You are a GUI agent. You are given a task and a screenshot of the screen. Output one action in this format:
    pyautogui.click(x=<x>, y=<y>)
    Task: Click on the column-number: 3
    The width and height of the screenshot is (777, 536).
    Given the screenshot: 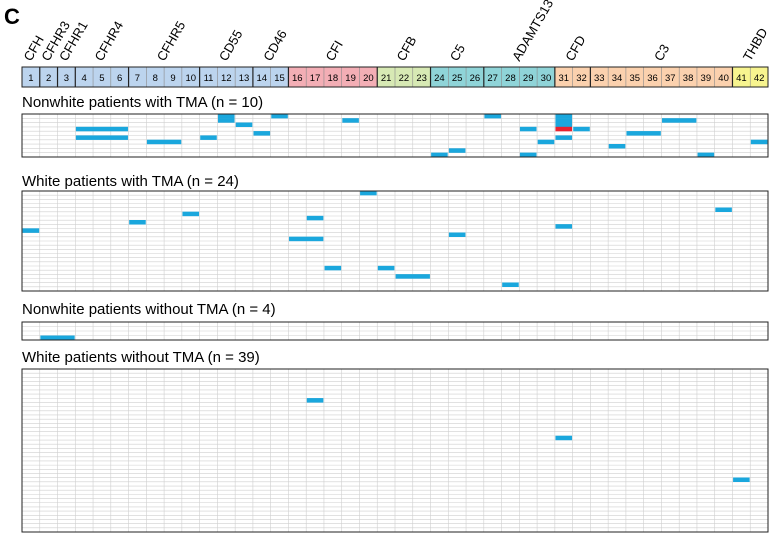 What is the action you would take?
    pyautogui.click(x=66, y=78)
    